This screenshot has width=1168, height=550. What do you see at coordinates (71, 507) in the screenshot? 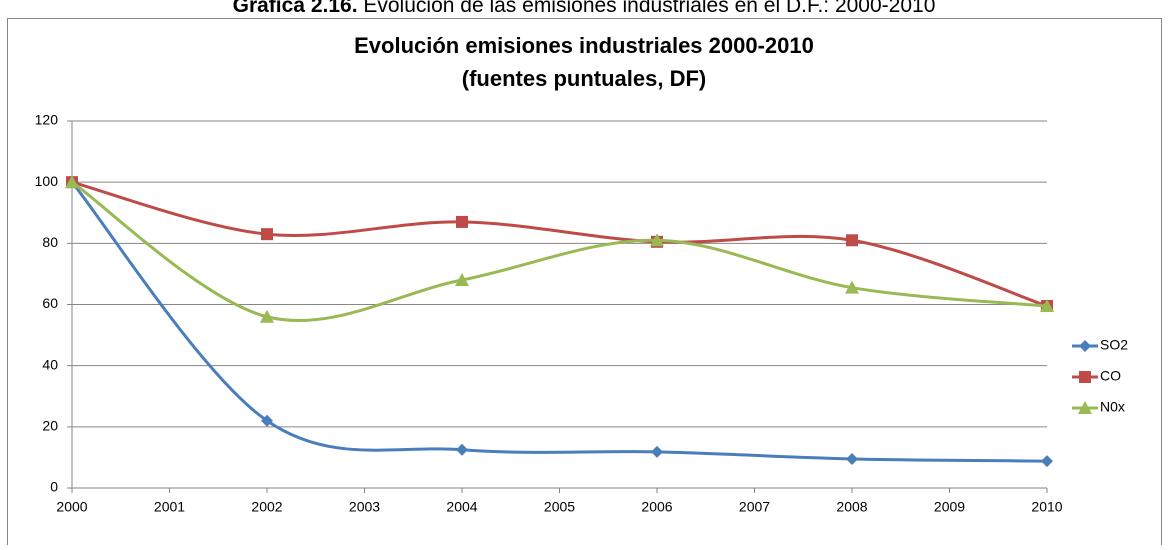
I see `x-tick-label: 2000` at bounding box center [71, 507].